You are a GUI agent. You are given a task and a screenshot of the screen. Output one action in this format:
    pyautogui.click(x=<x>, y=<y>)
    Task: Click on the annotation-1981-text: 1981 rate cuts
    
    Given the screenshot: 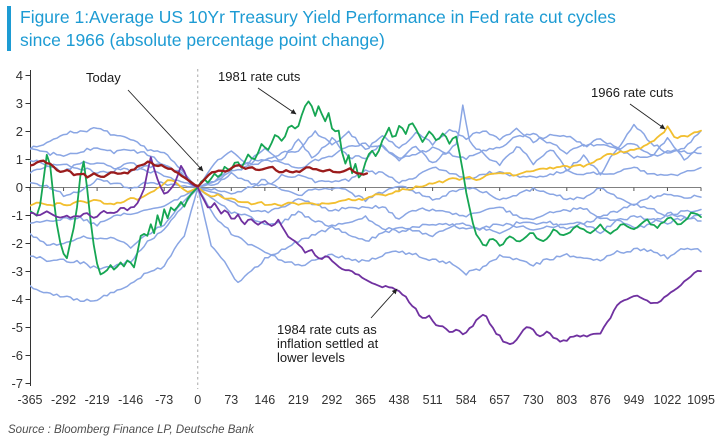 What is the action you would take?
    pyautogui.click(x=259, y=76)
    